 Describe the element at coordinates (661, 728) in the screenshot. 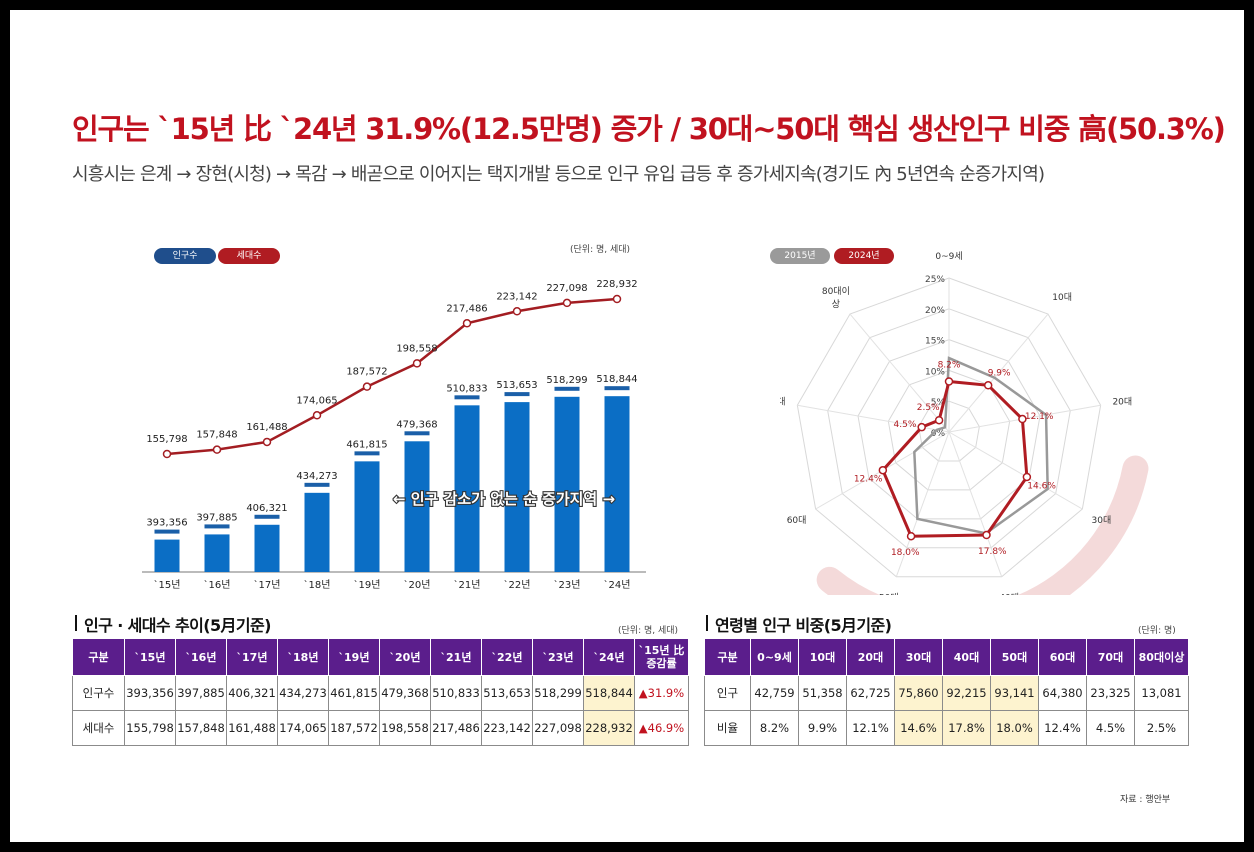

I see `table-cell: ▲46.9%` at that location.